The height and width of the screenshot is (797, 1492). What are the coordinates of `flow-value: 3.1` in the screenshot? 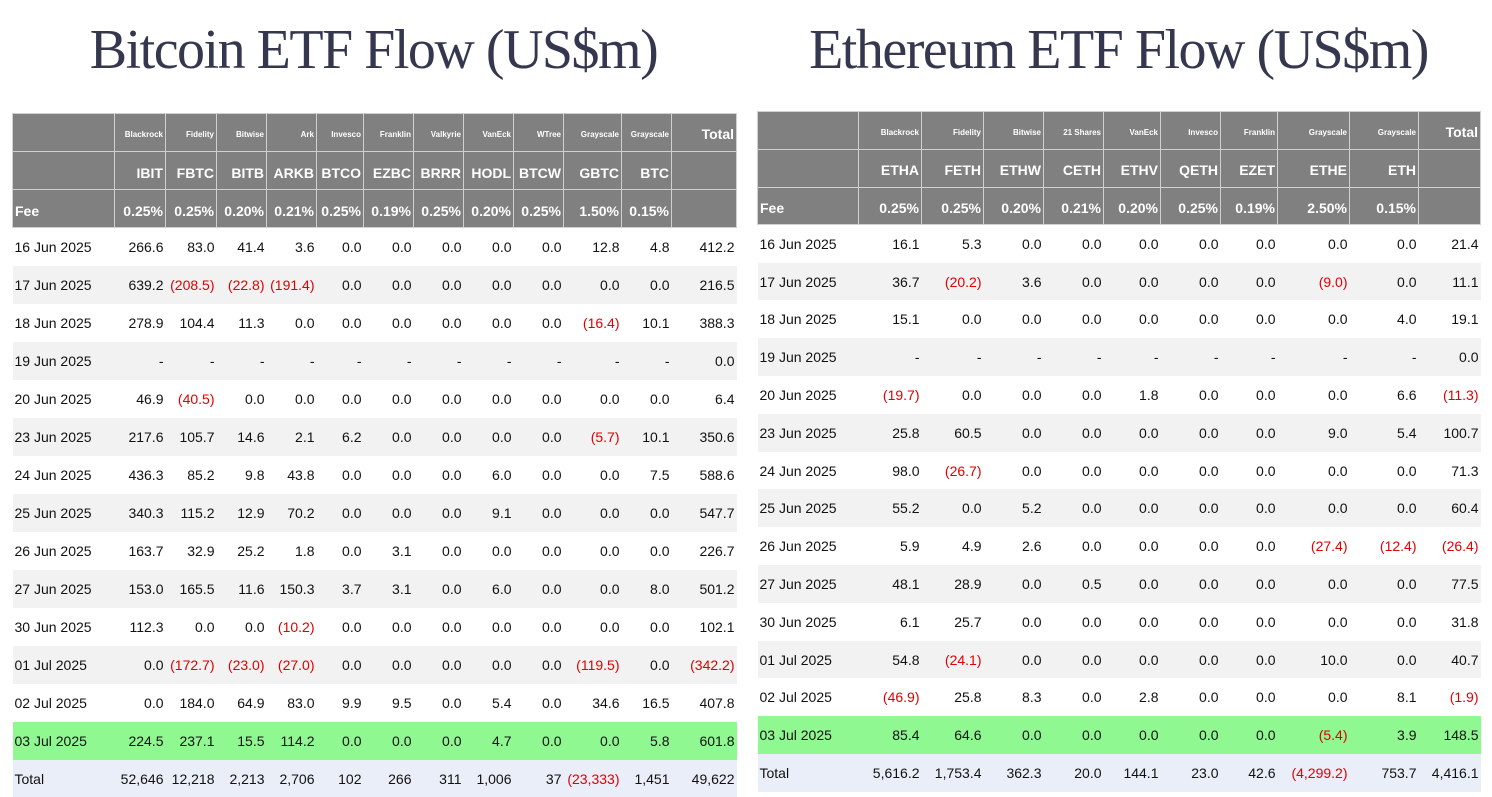 It's located at (388, 550).